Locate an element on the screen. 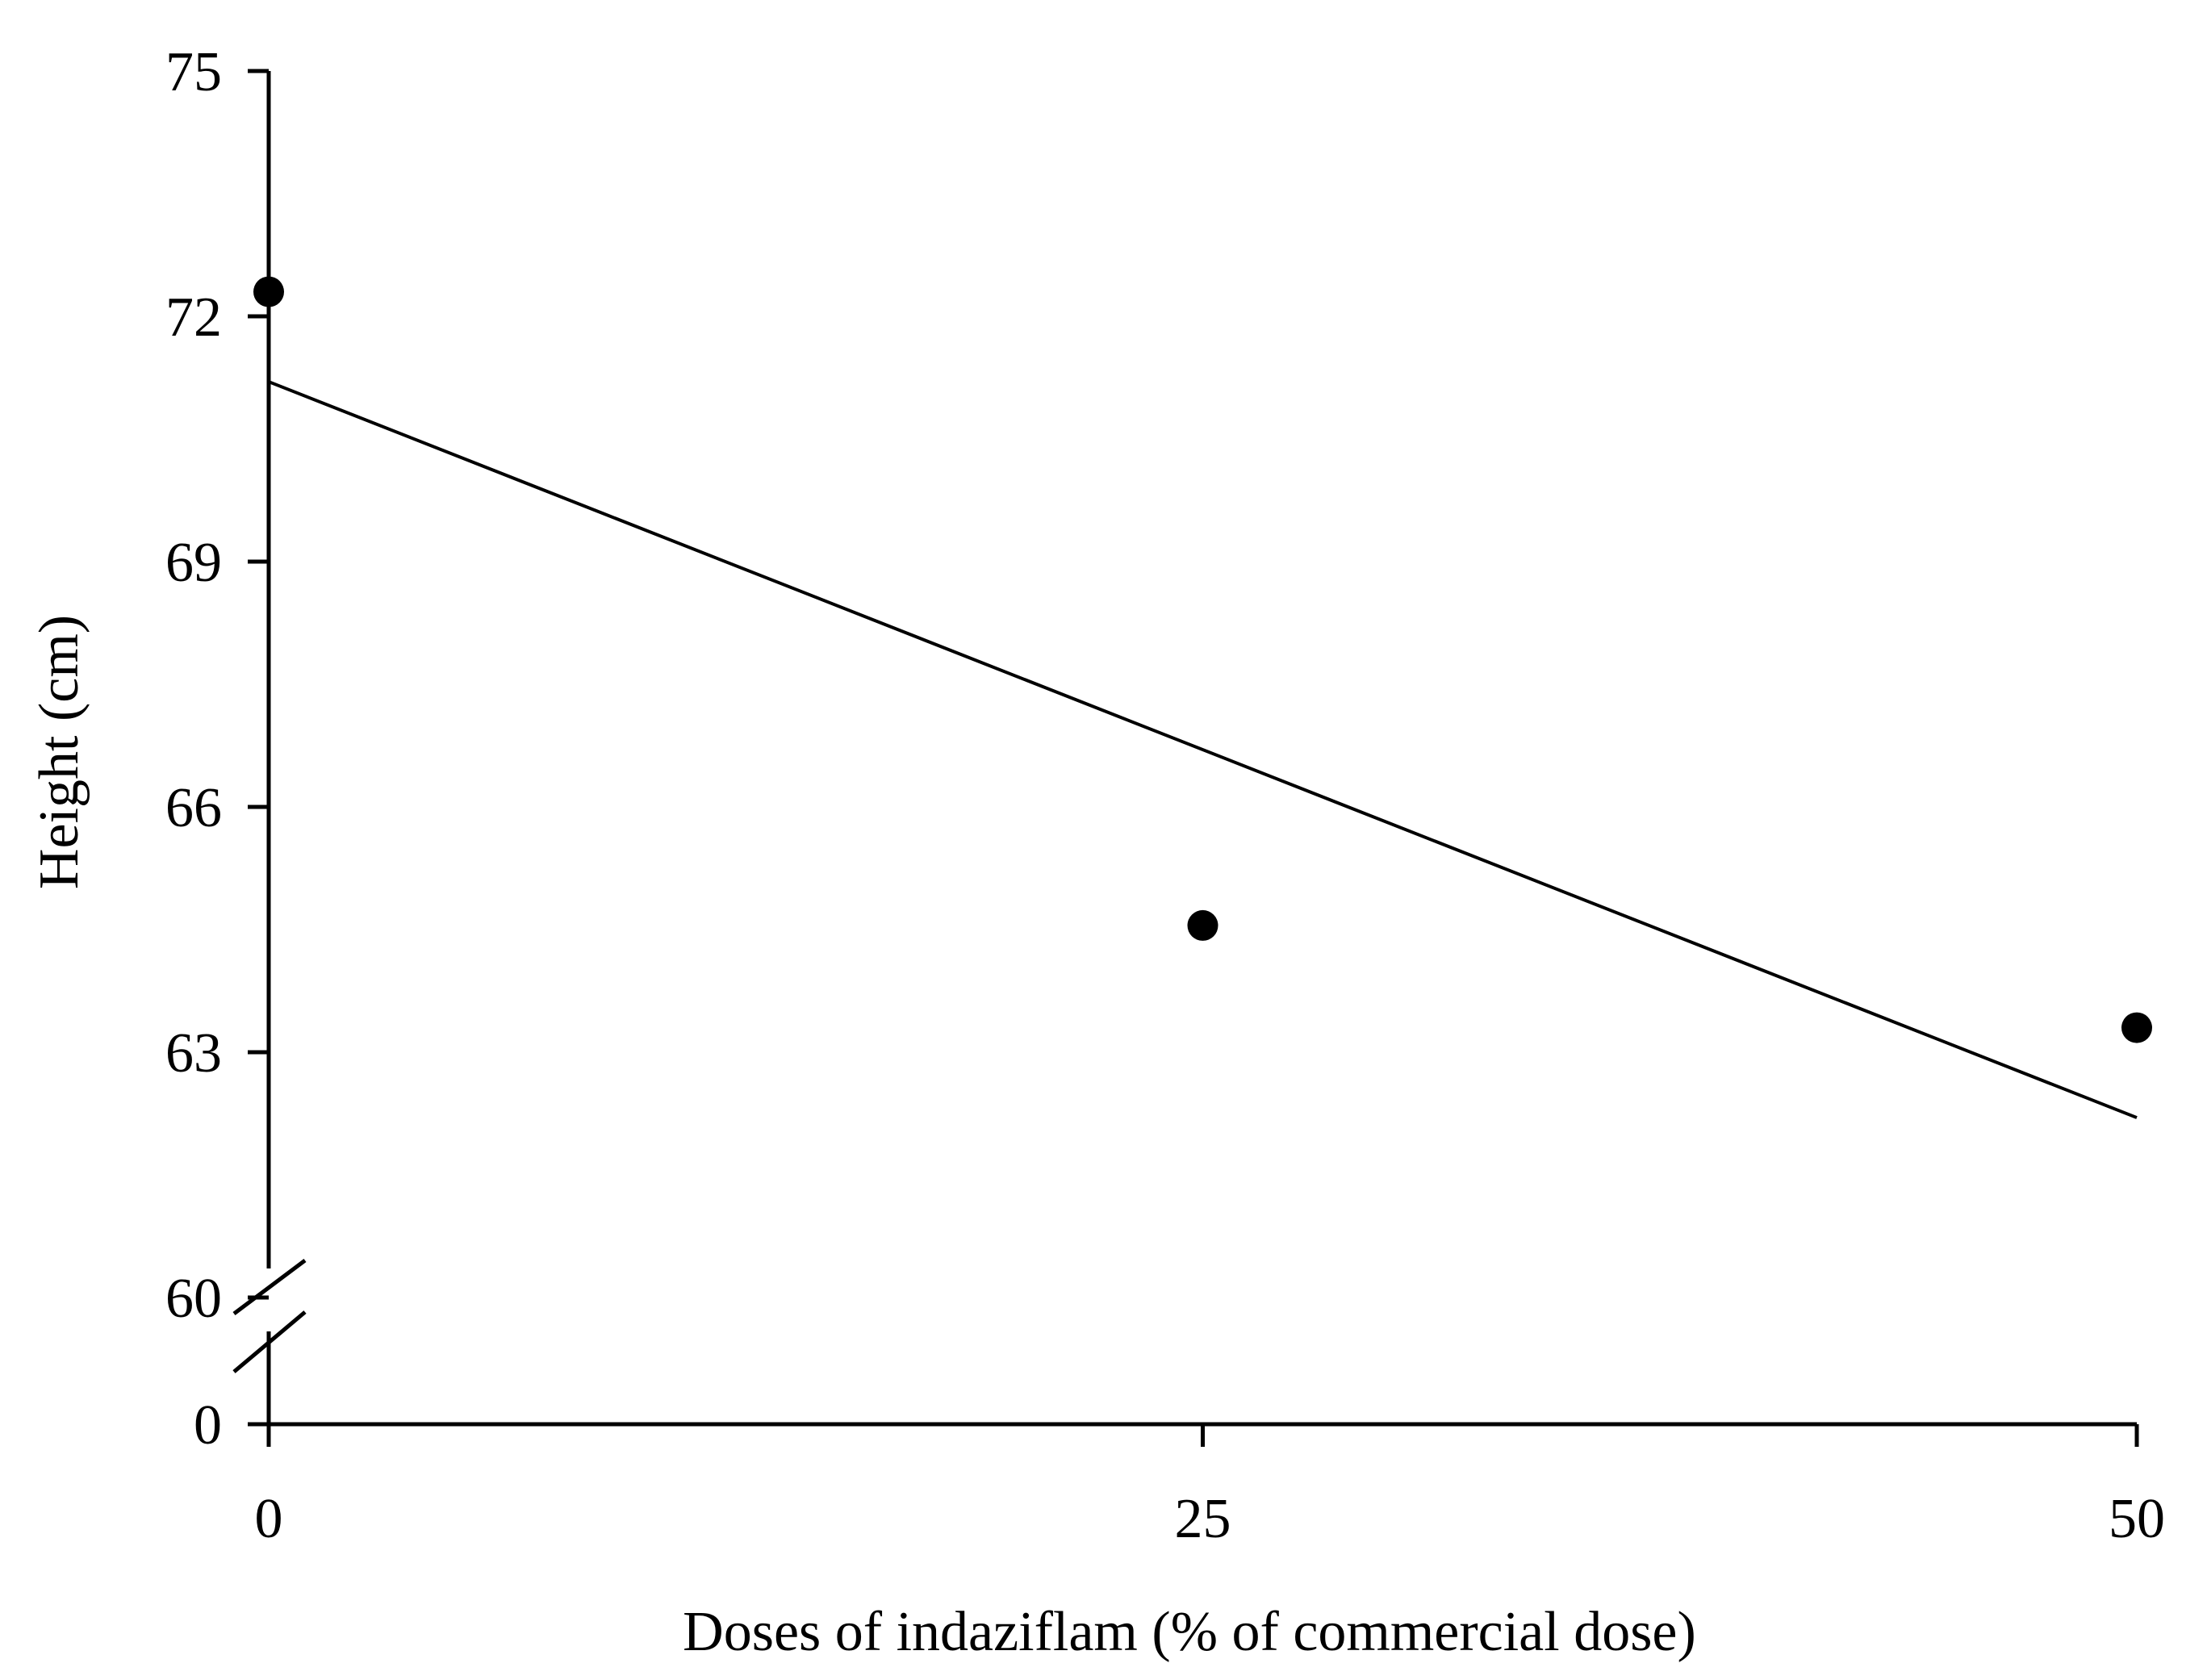  x-tick-label: 0 is located at coordinates (269, 1519).